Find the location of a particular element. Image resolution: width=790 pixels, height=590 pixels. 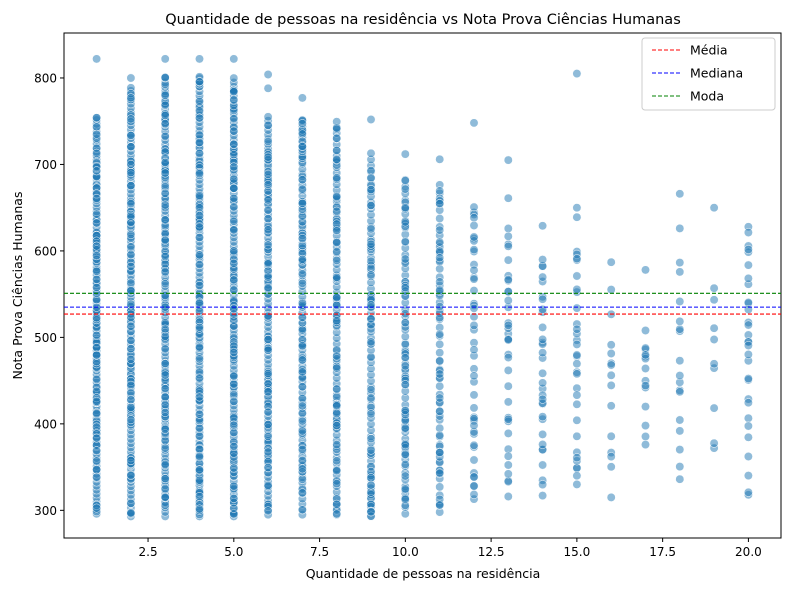

y-axis-label: Nota Prova Ciências Humanas is located at coordinates (17, 286).